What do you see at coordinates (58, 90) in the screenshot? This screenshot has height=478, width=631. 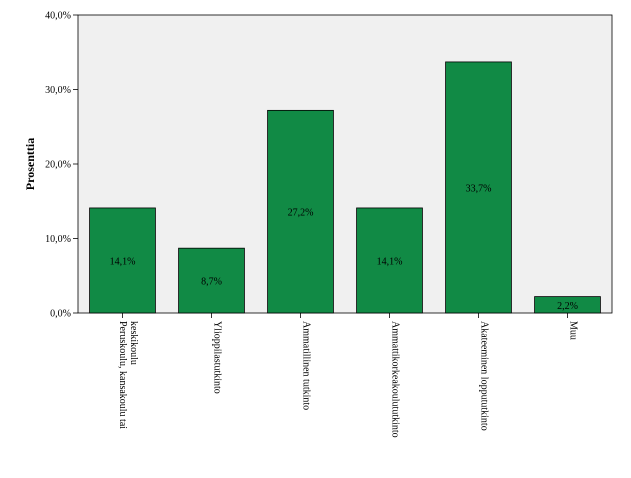 I see `y-tick-label: 30,0%` at bounding box center [58, 90].